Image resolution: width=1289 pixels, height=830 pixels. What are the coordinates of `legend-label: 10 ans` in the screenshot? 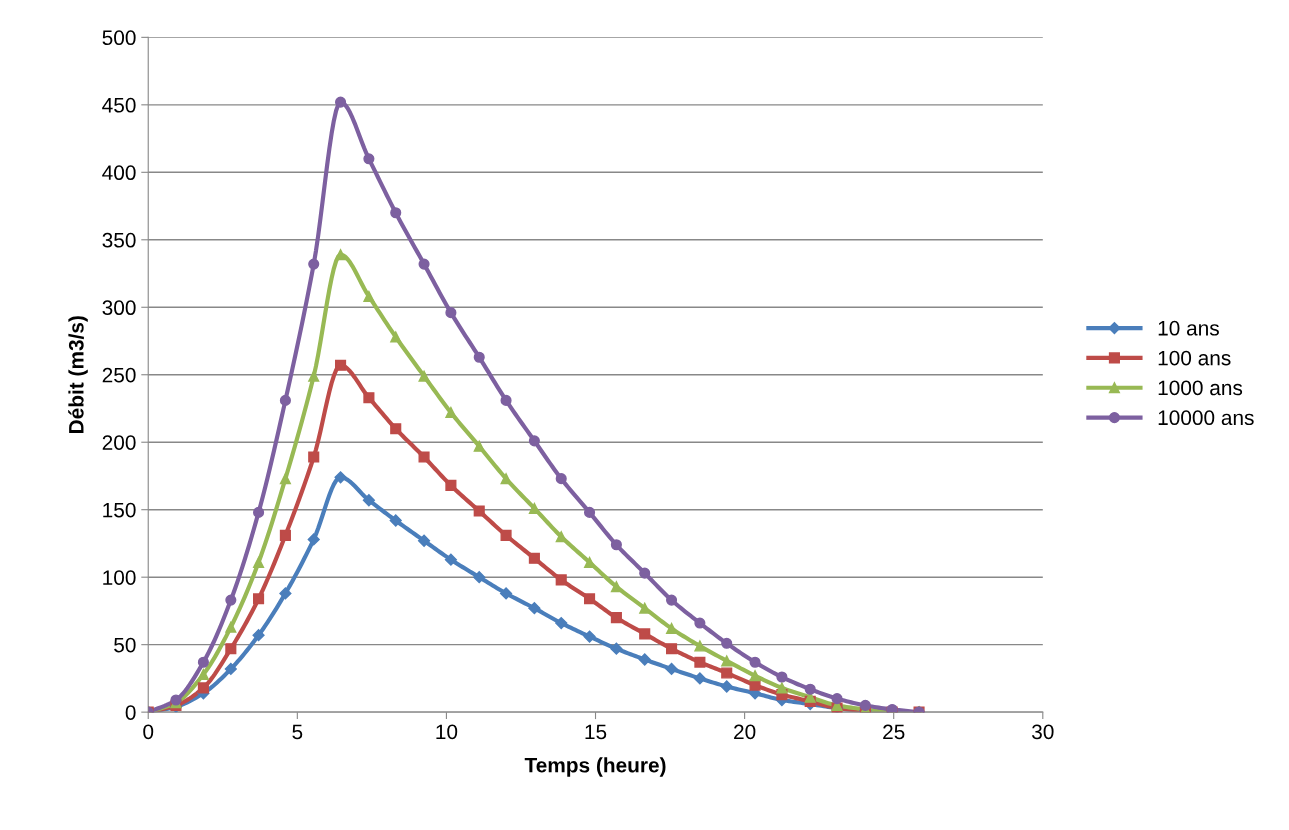 It's located at (1188, 328).